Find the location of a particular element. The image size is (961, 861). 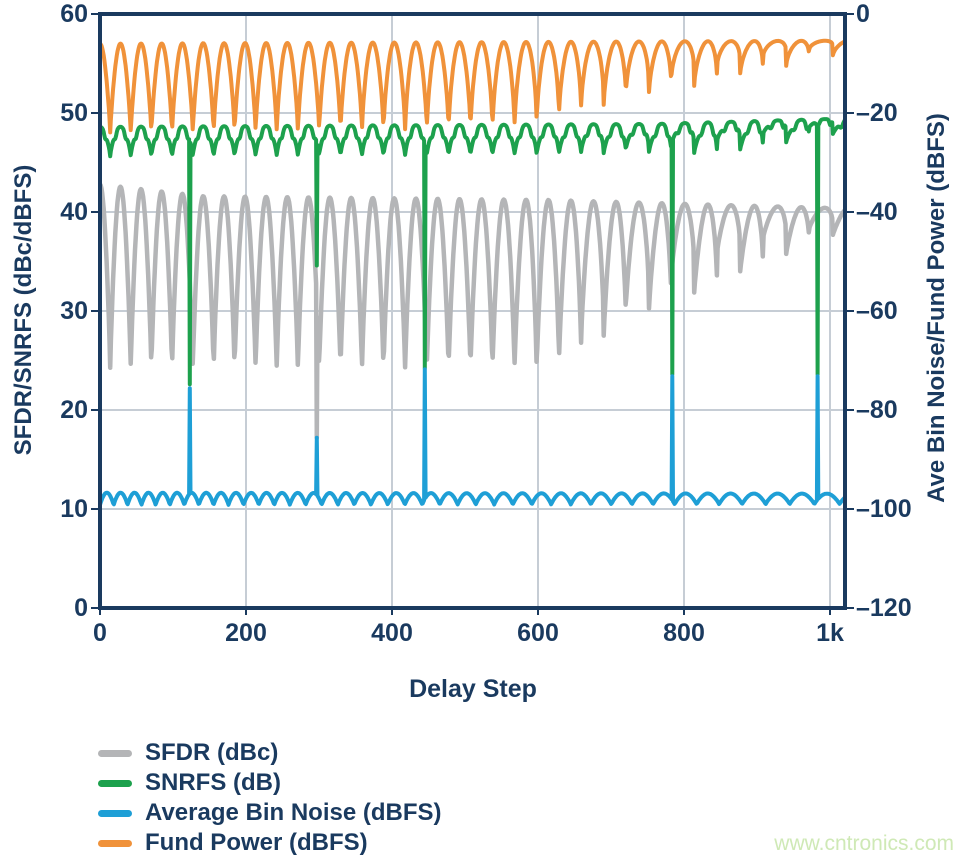

legend-swatch-sfdr is located at coordinates (115, 753).